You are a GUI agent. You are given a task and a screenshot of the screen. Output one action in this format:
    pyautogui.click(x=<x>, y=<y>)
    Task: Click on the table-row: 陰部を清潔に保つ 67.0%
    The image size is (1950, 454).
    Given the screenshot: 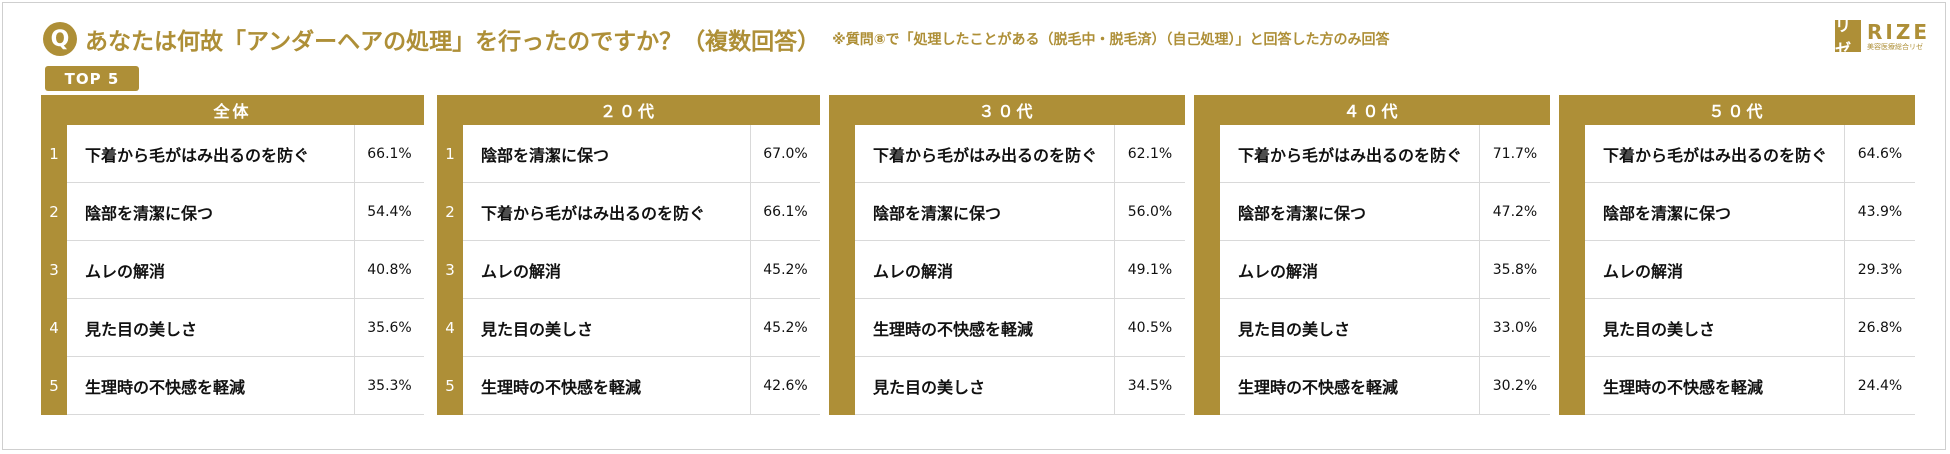 What is the action you would take?
    pyautogui.click(x=641, y=154)
    